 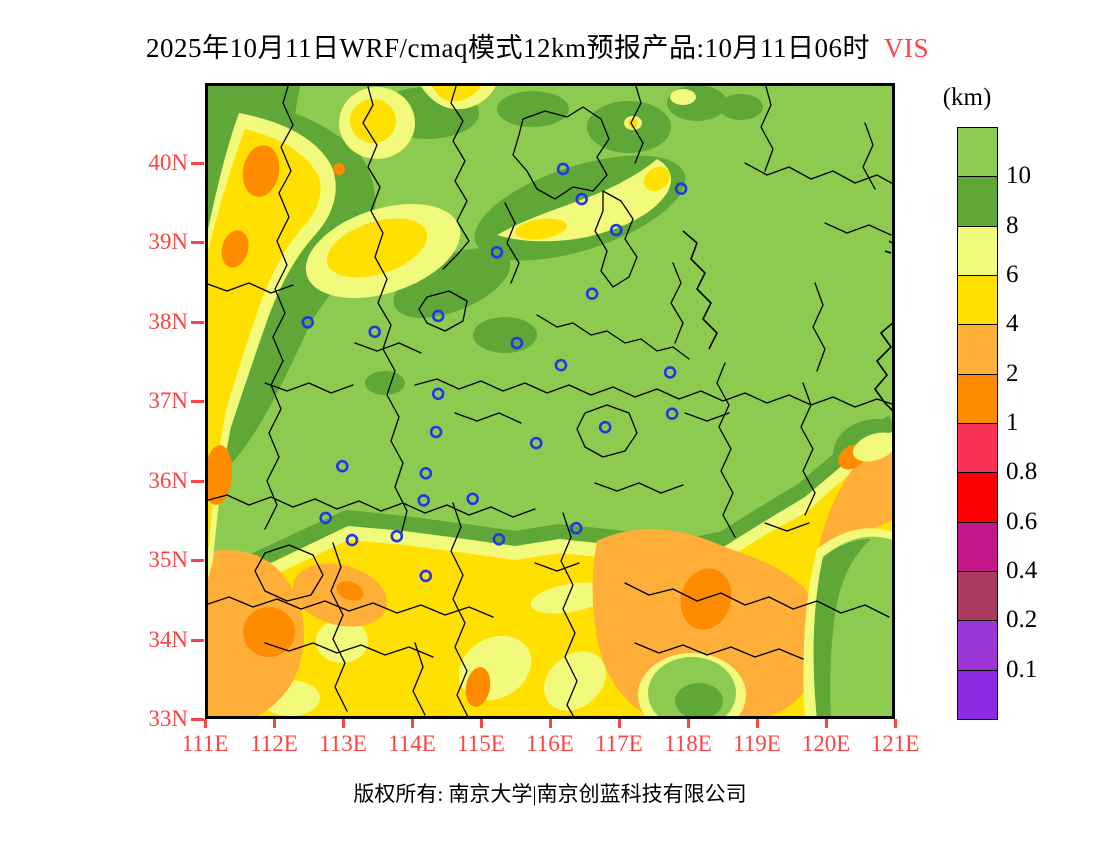 I want to click on y-tick-label: 40N, so click(x=168, y=162).